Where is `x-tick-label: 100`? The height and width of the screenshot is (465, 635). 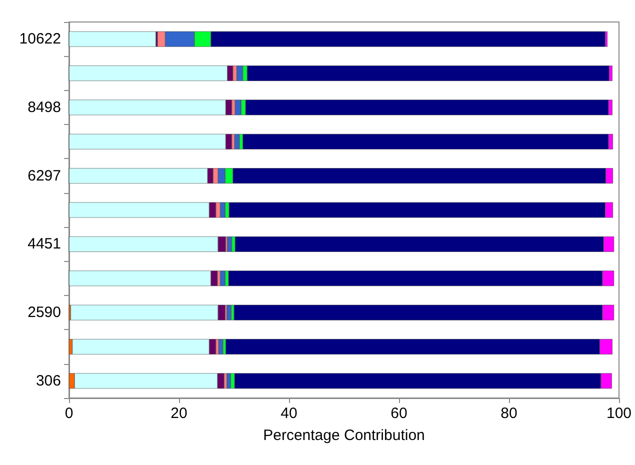
x-tick-label: 100 is located at coordinates (619, 413).